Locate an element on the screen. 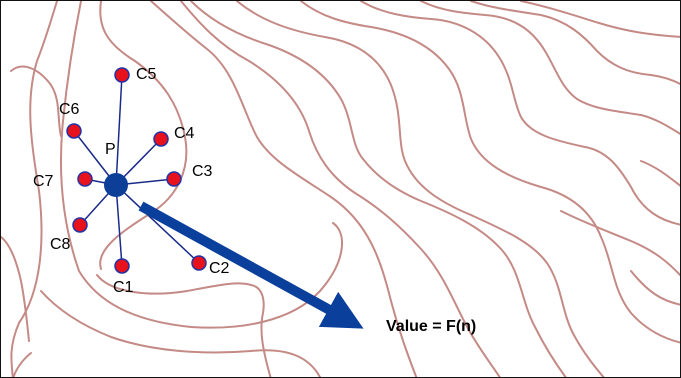 This screenshot has width=681, height=378. result-arrow is located at coordinates (251, 265).